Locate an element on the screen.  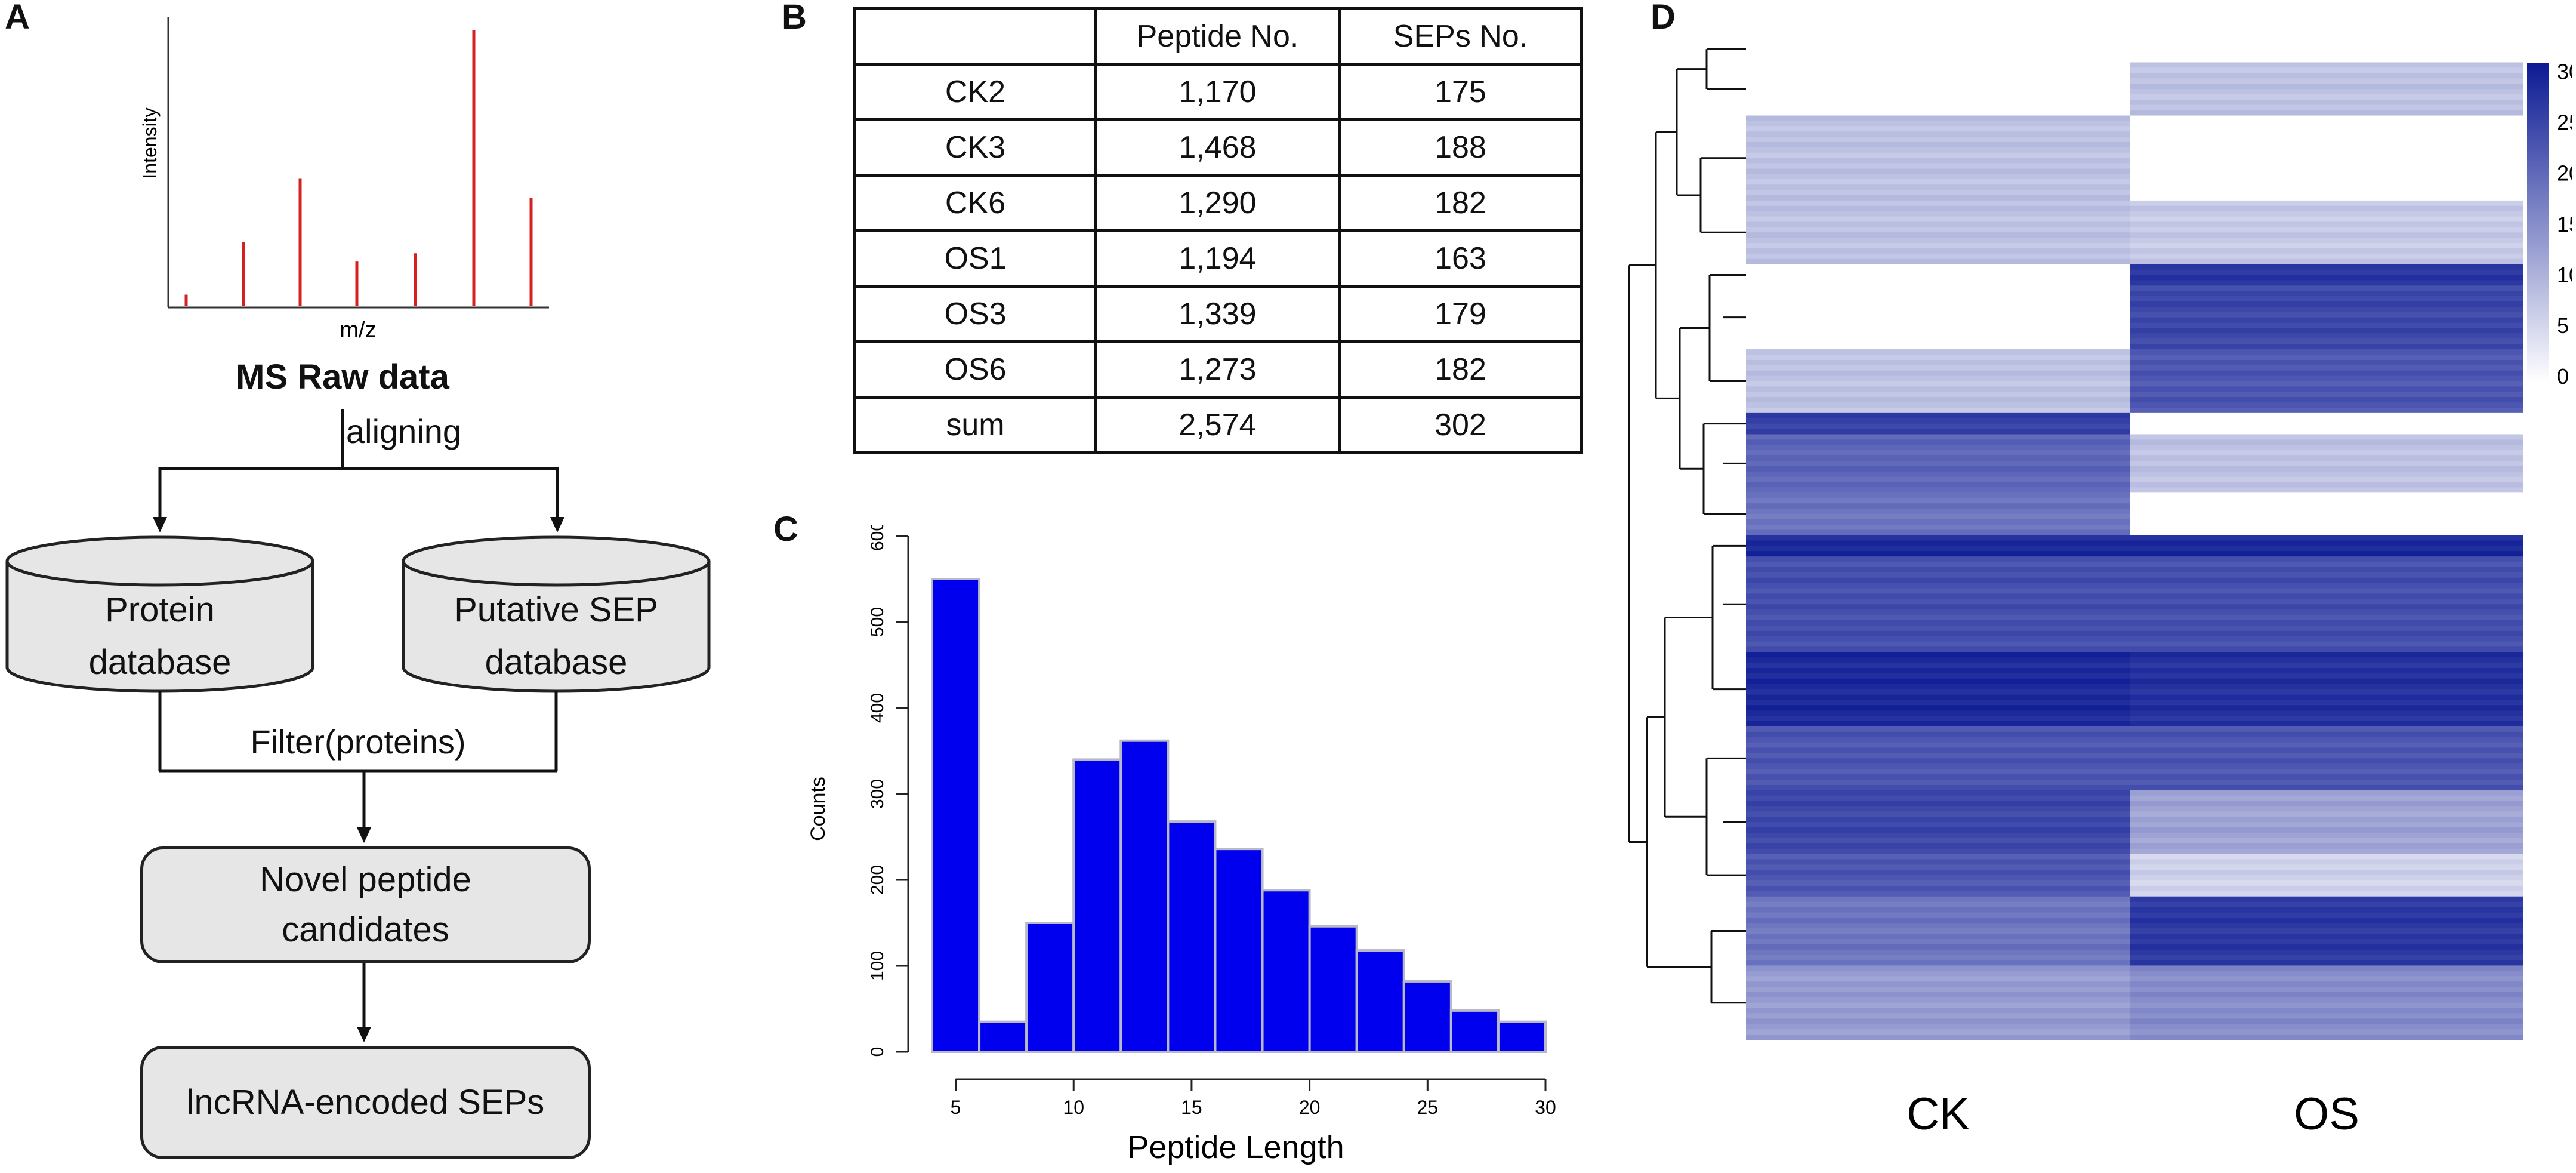
table-header-row: Peptide No. SEPs No. is located at coordinates (1218, 36).